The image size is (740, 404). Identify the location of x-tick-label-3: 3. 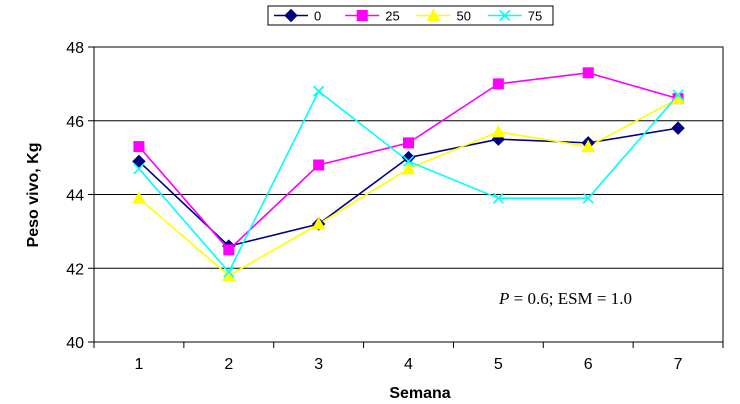
(318, 364).